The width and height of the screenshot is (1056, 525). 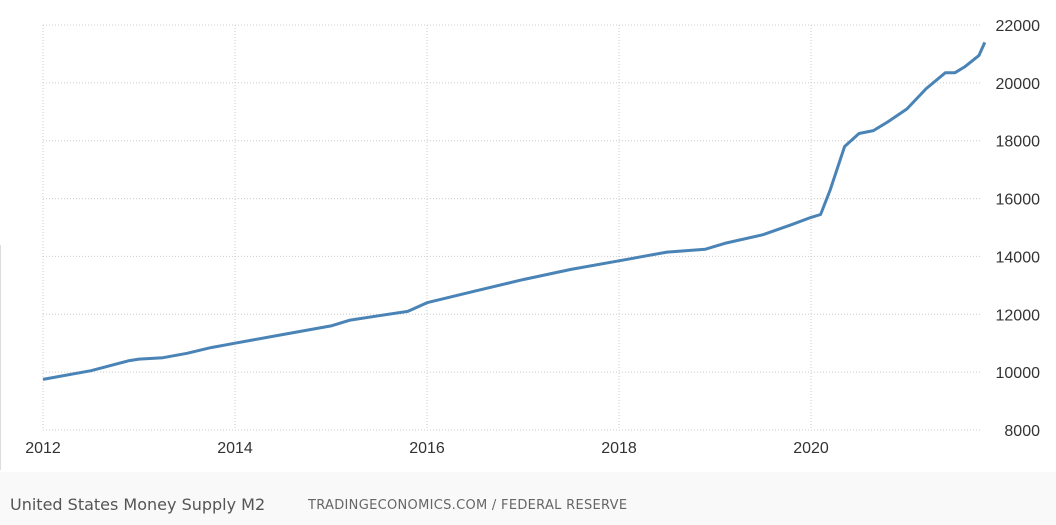 I want to click on x-tick-label-2020: 2020, so click(x=811, y=448).